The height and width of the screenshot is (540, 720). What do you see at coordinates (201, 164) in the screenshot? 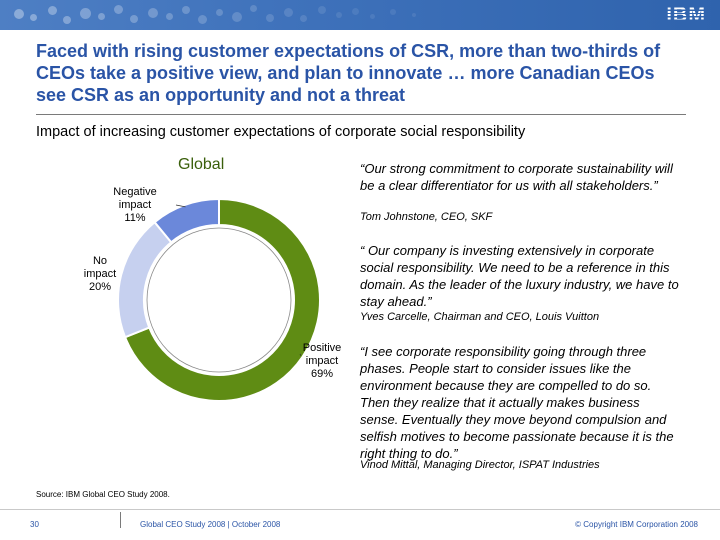
I see `chart-title: Global` at bounding box center [201, 164].